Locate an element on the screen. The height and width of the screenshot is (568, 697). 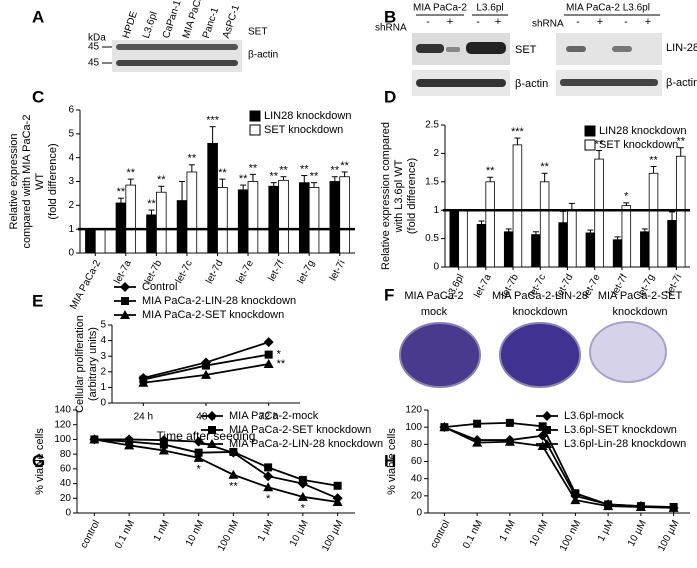
x-tick-label: let-7i is located at coordinates (338, 270).